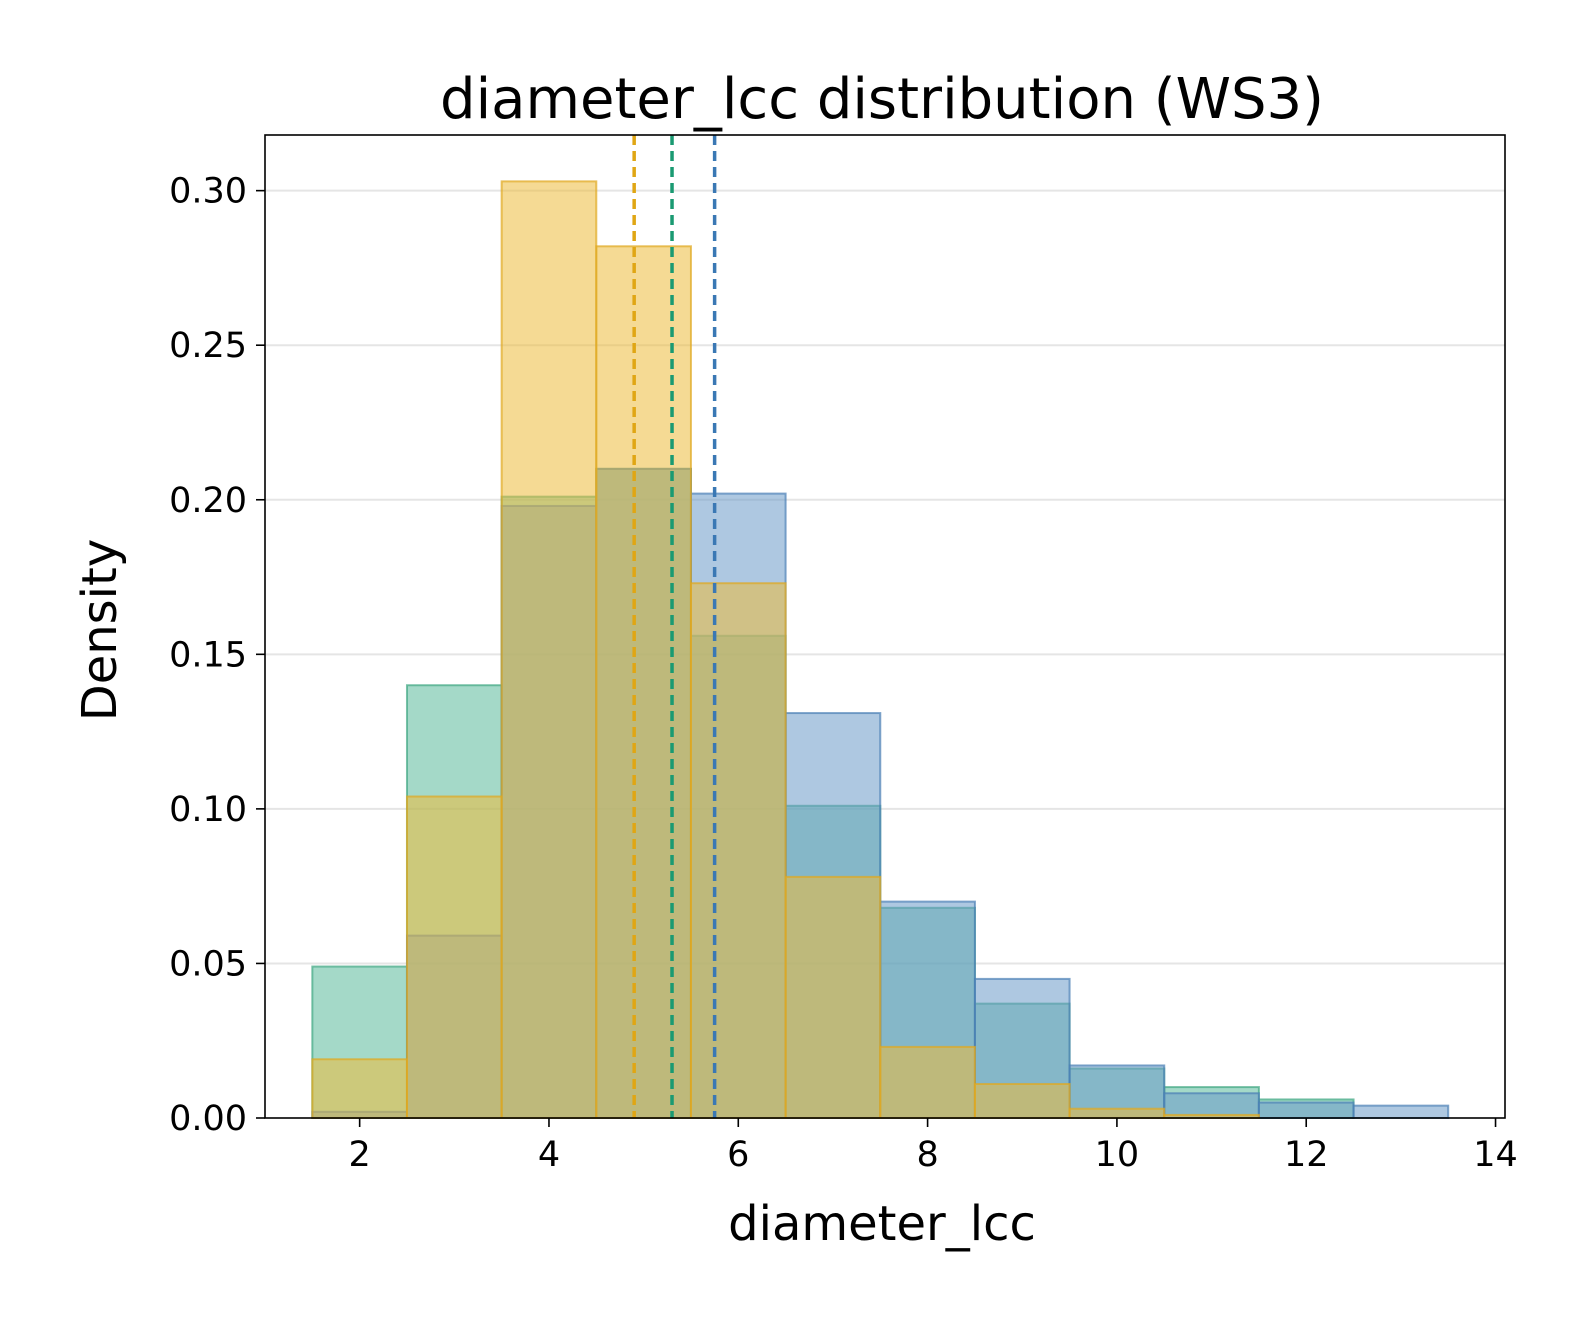 The image size is (1584, 1320). I want to click on x-tick-label: 2, so click(360, 1155).